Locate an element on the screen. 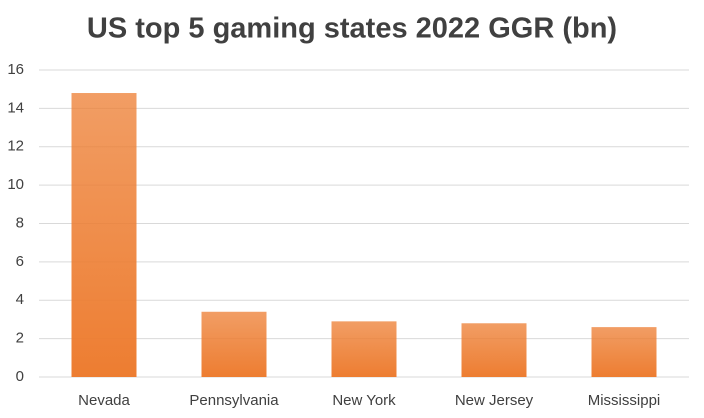 The width and height of the screenshot is (704, 418). y-tick-label: 2 is located at coordinates (20, 338).